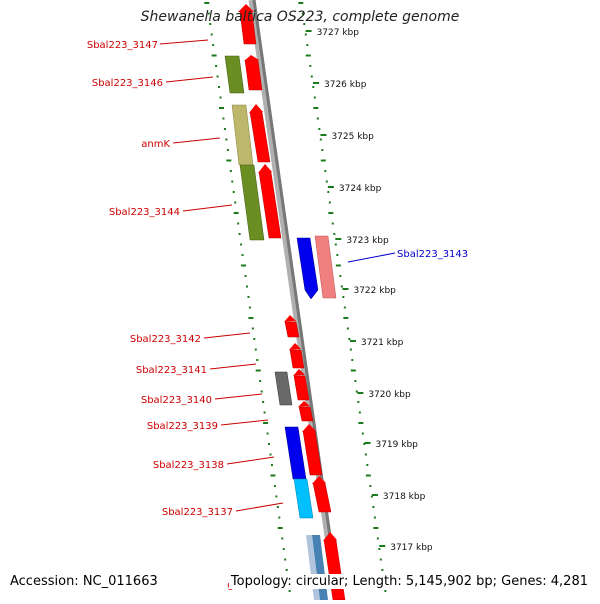 The width and height of the screenshot is (600, 604). What do you see at coordinates (367, 241) in the screenshot?
I see `scale-label: 3723 kbp` at bounding box center [367, 241].